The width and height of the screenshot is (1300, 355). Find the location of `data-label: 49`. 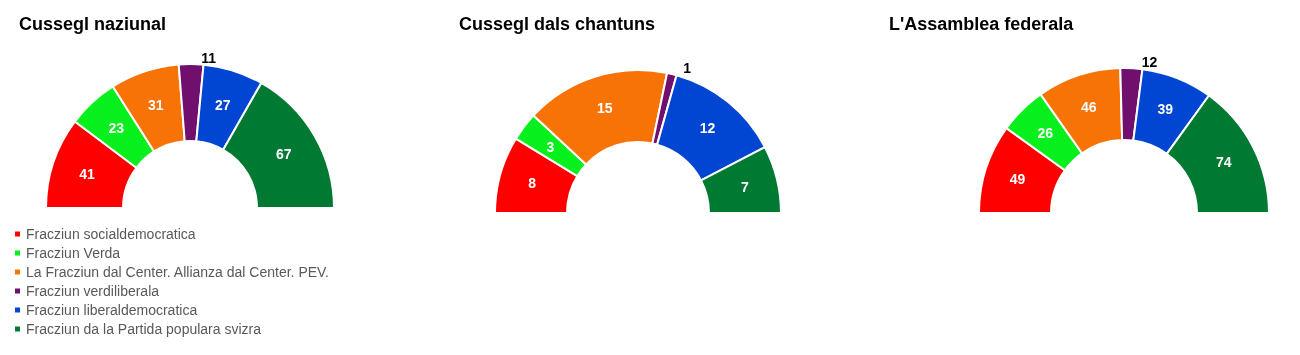

data-label: 49 is located at coordinates (1017, 178).